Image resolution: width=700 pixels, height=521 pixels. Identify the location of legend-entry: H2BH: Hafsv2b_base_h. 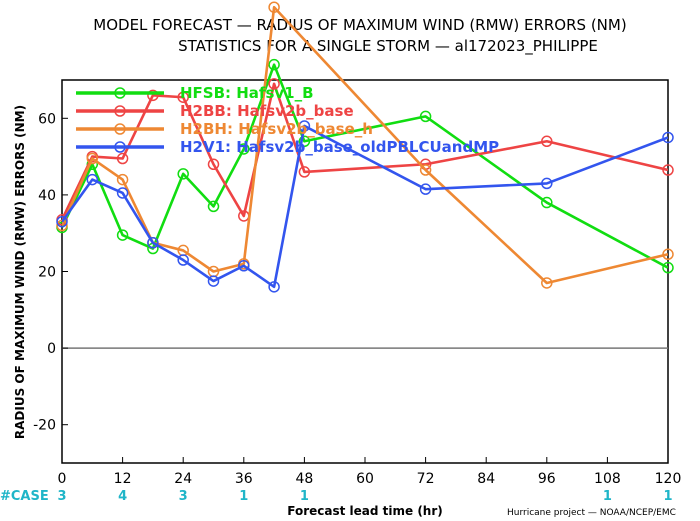
(276, 129).